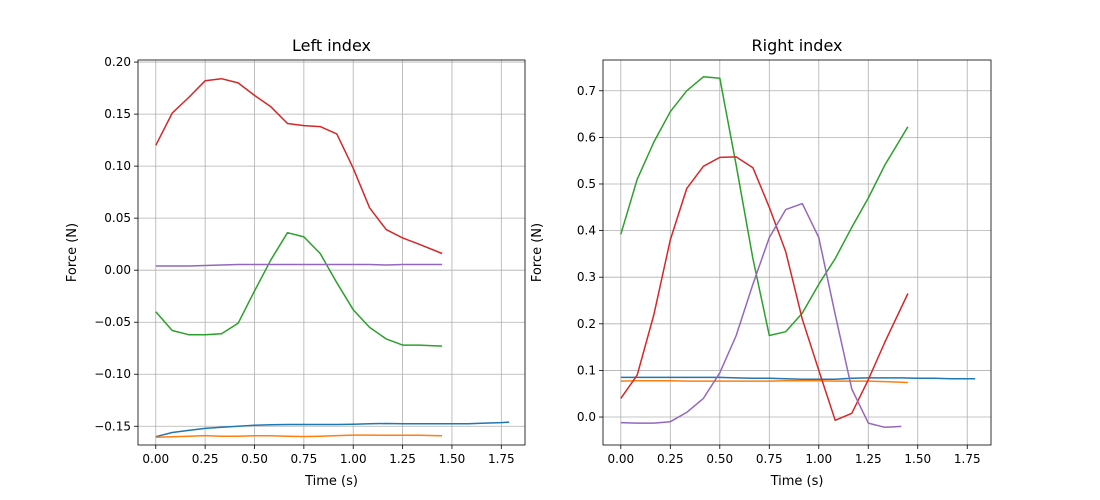 The image size is (1100, 500). What do you see at coordinates (117, 166) in the screenshot?
I see `y-tick-label: 0.10` at bounding box center [117, 166].